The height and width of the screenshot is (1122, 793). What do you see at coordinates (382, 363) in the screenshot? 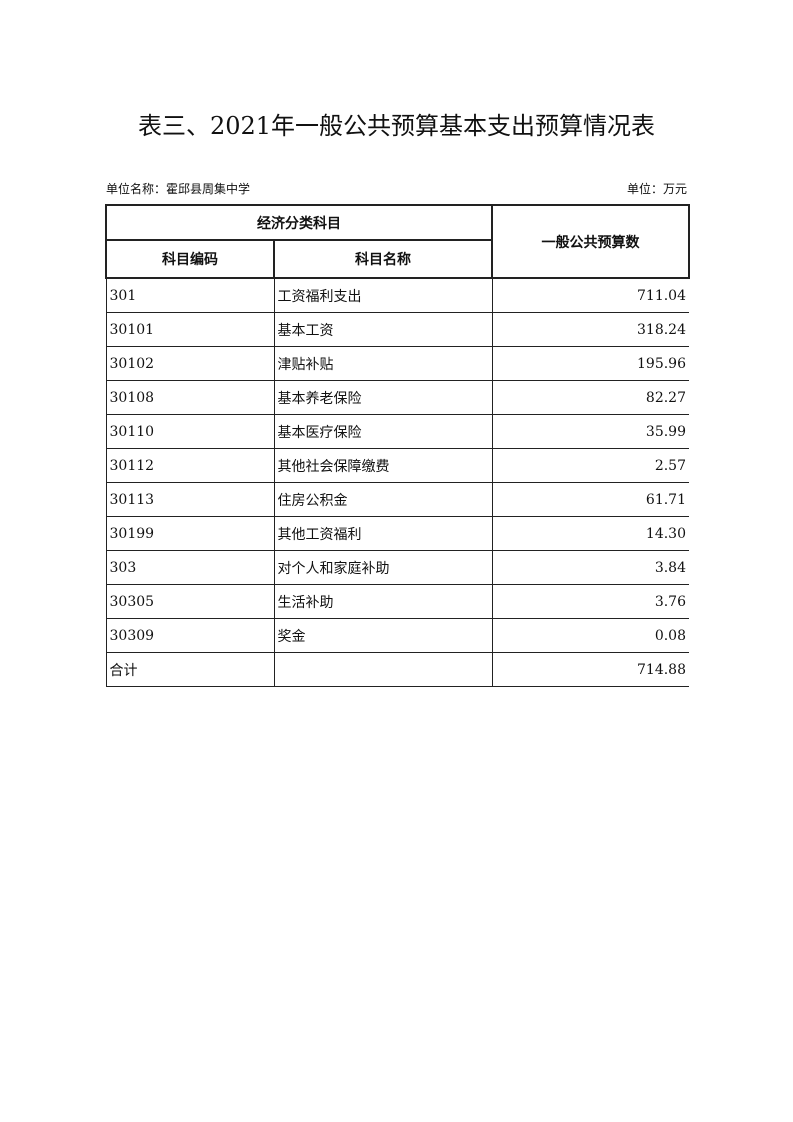
I see `cell-name: 津贴补贴` at bounding box center [382, 363].